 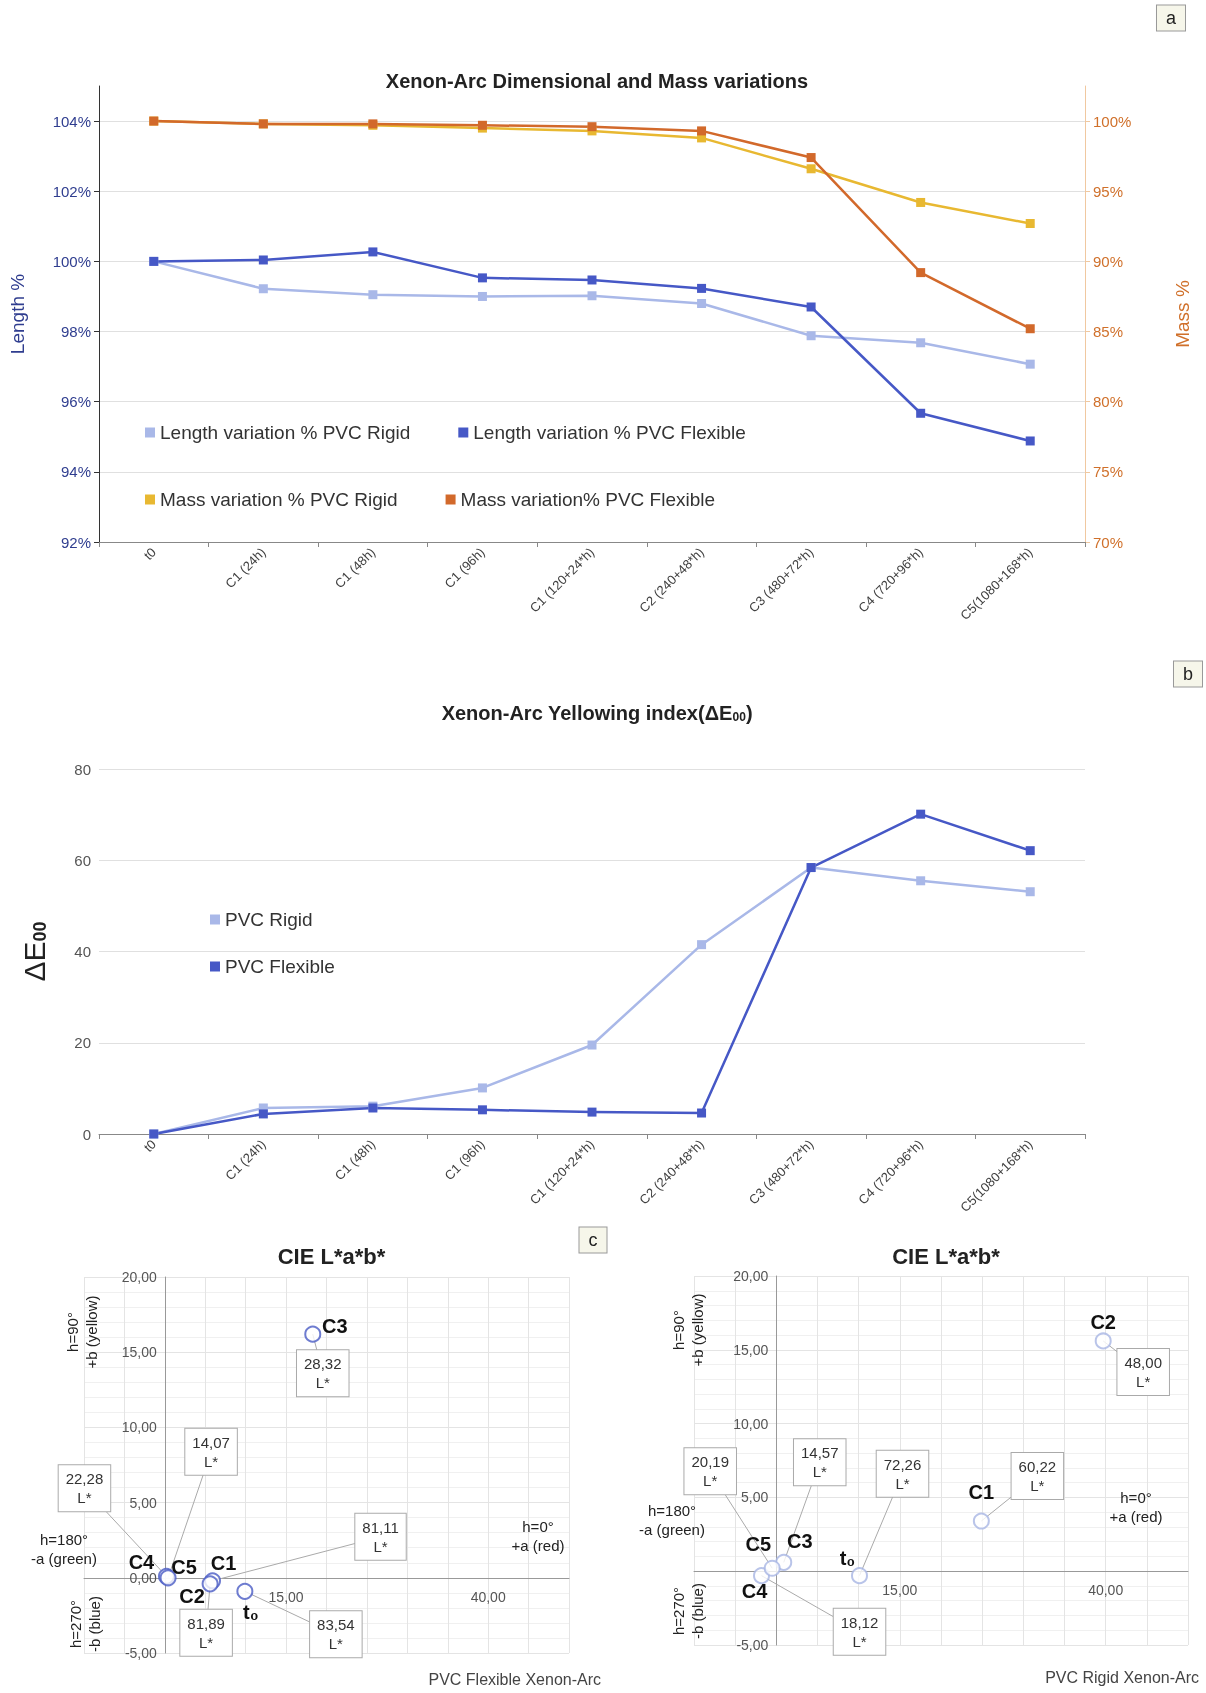 I want to click on y2-tick-label: 80%, so click(x=1108, y=402).